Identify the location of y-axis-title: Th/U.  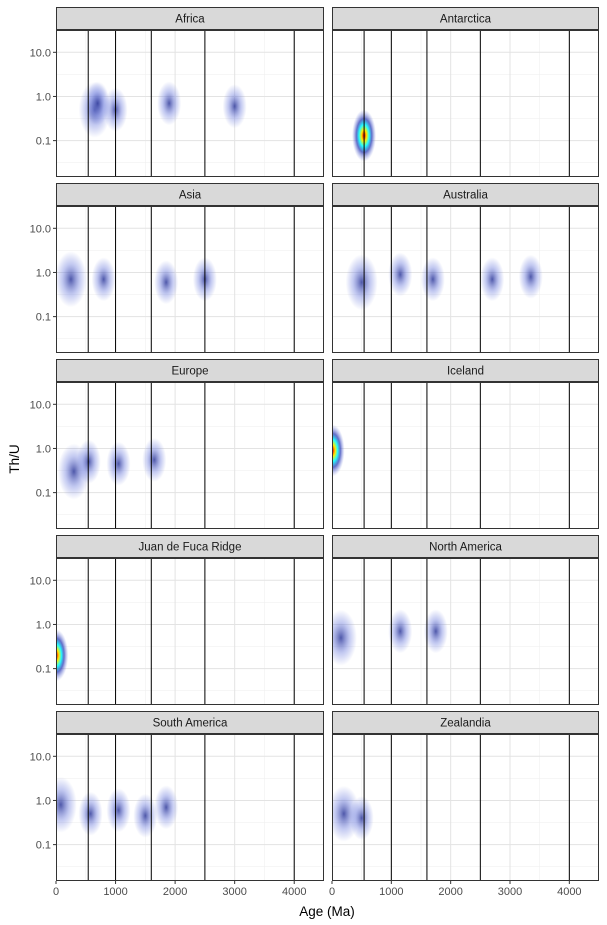
(14, 458).